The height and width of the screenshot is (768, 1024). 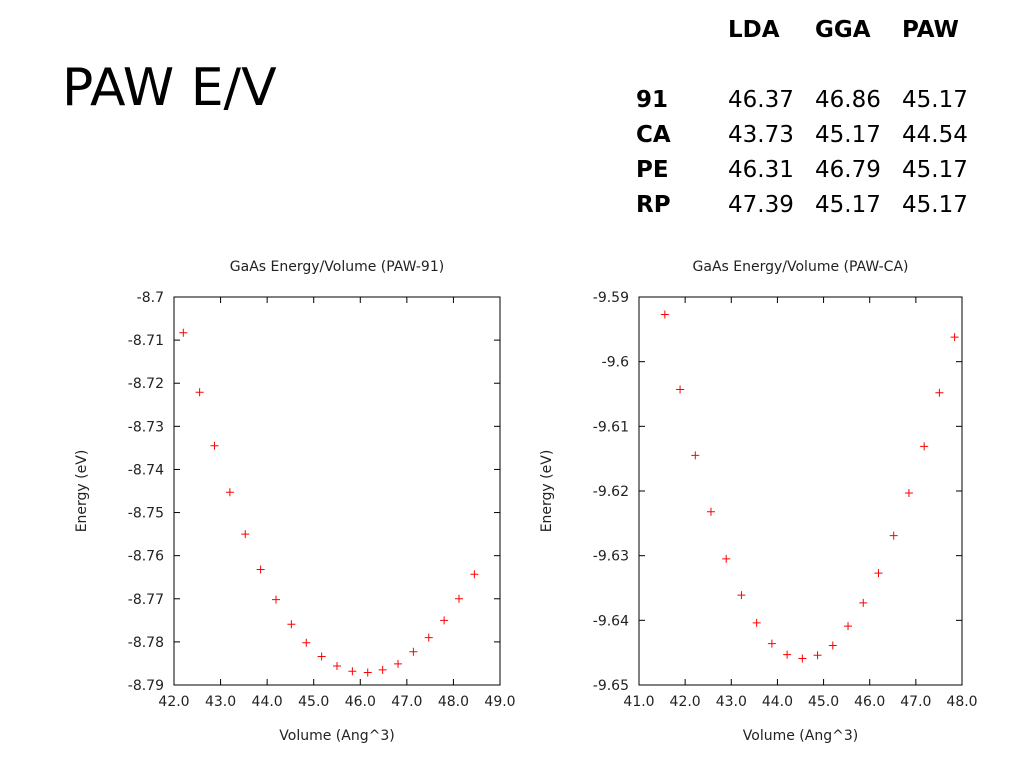 What do you see at coordinates (337, 267) in the screenshot?
I see `chart-title: GaAs Energy/Volume (PAW-91)` at bounding box center [337, 267].